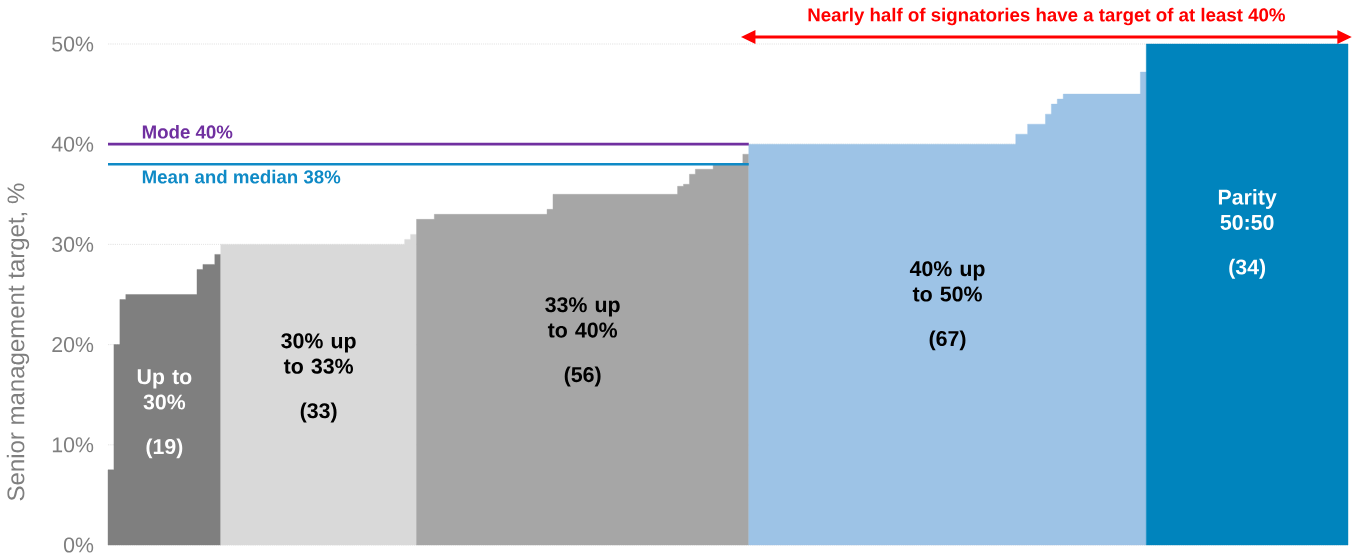 This screenshot has width=1356, height=554. I want to click on annotation: (19), so click(164, 448).